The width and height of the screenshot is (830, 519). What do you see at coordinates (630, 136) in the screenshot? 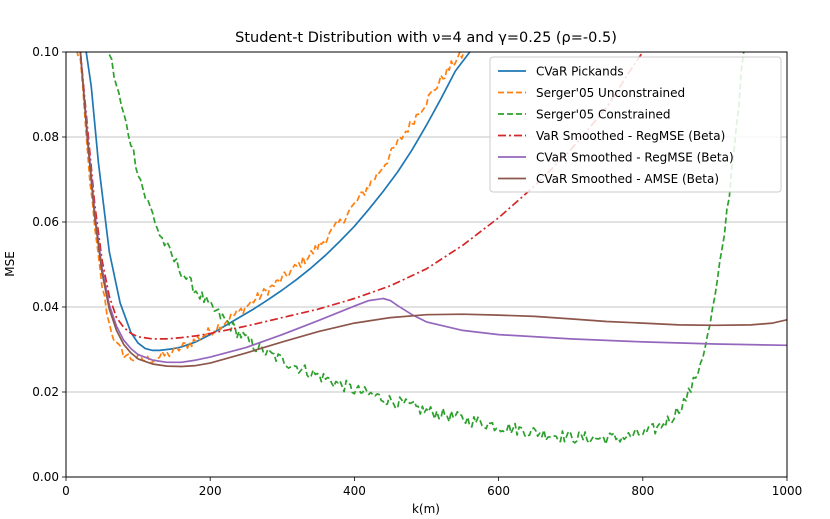
I see `legend-label: VaR Smoothed - RegMSE (Beta)` at bounding box center [630, 136].